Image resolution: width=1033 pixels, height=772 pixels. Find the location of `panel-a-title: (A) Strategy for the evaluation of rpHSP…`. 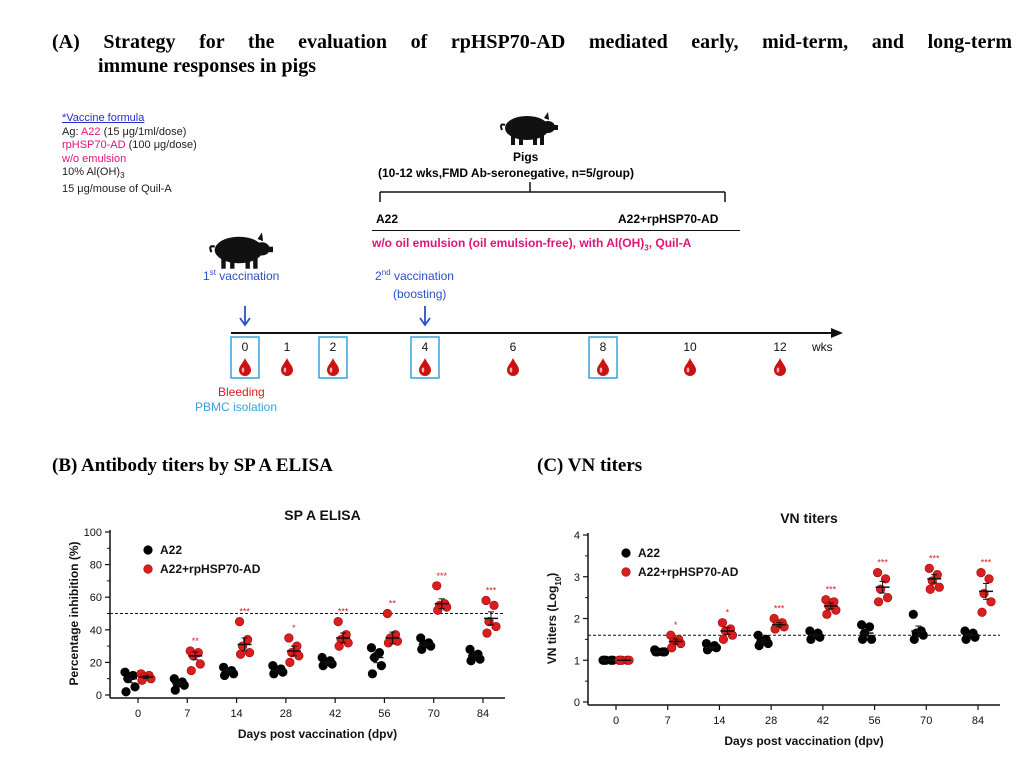

panel-a-title: (A) Strategy for the evaluation of rpHSP… is located at coordinates (532, 42).